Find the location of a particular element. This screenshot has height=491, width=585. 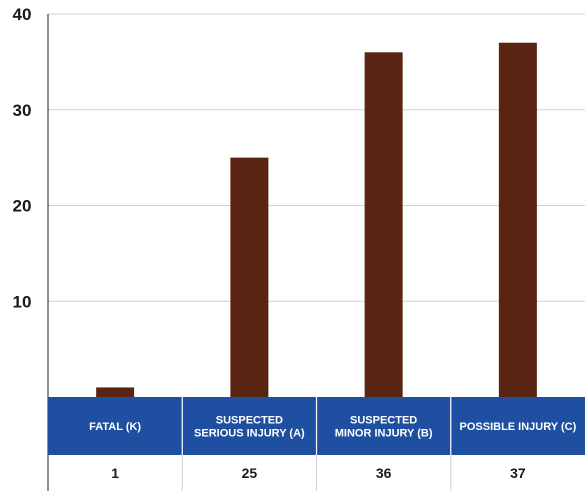

category-label: SUSPECTED SERIOUS INJURY (A) is located at coordinates (249, 427).